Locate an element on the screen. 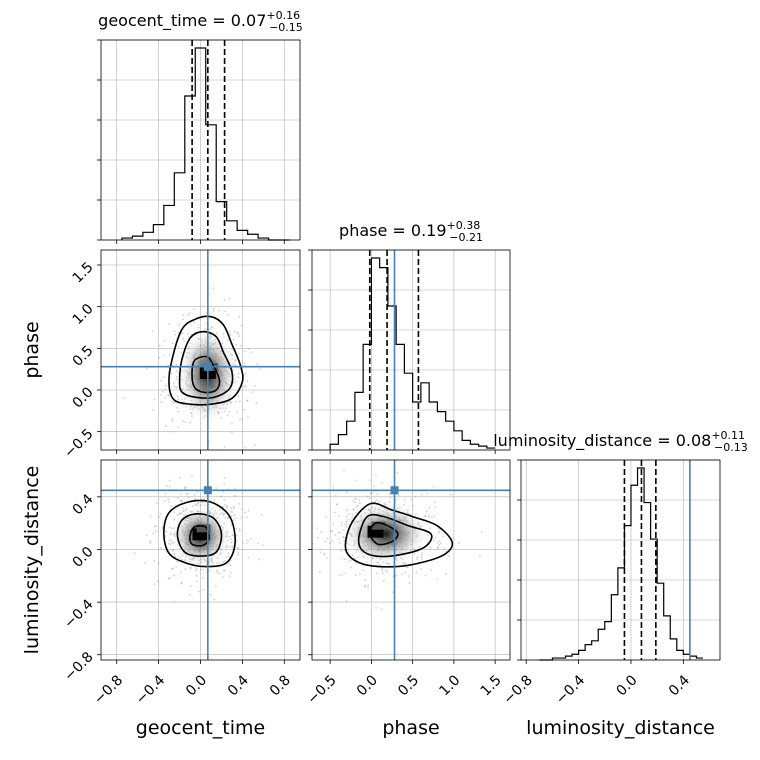 The height and width of the screenshot is (760, 760). tick-label-phase: 1.5 is located at coordinates (83, 272).